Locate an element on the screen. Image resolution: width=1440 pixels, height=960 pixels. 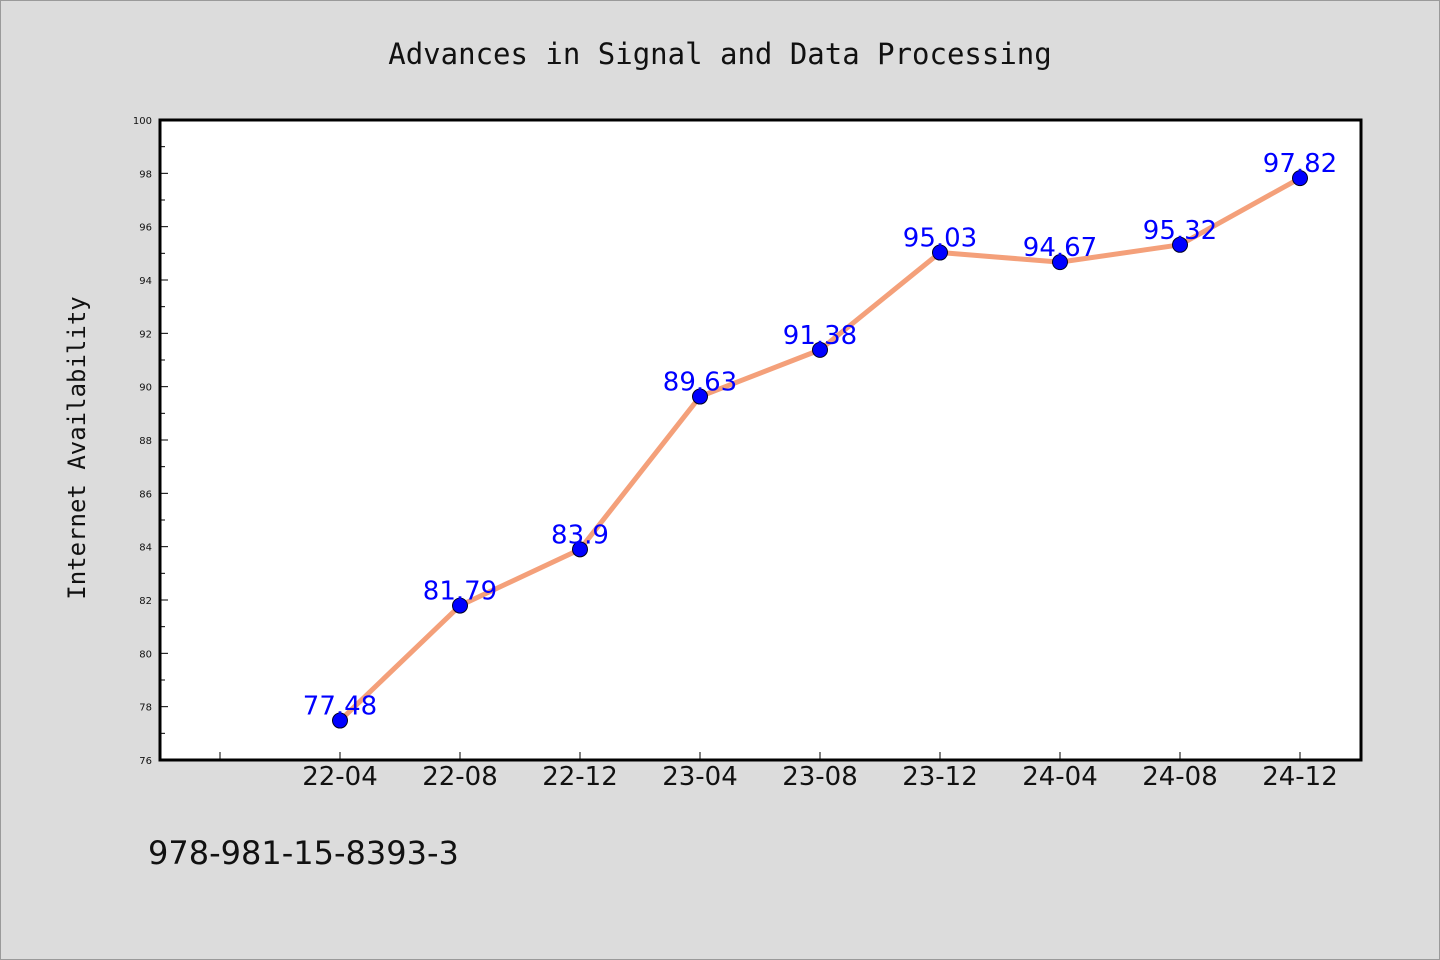
y-tick-label: 78 is located at coordinates (145, 708).